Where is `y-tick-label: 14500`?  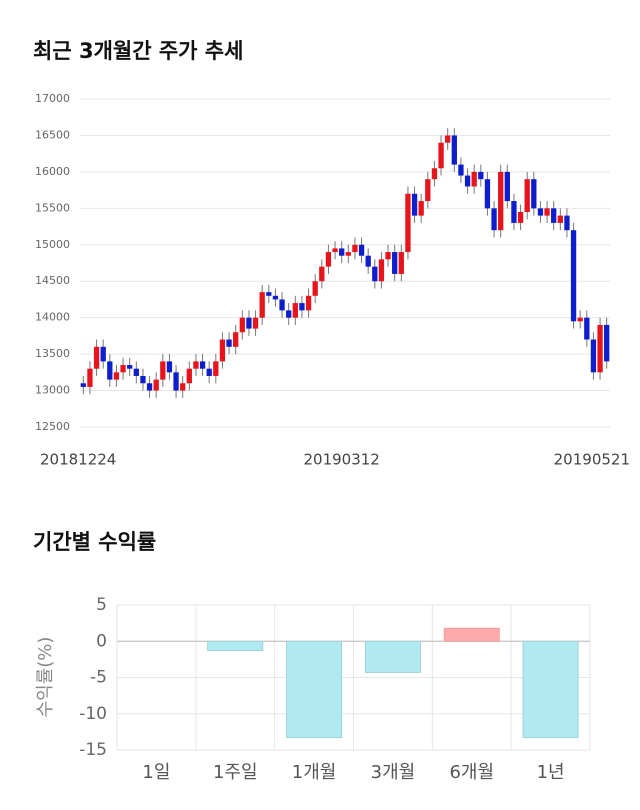
y-tick-label: 14500 is located at coordinates (52, 280).